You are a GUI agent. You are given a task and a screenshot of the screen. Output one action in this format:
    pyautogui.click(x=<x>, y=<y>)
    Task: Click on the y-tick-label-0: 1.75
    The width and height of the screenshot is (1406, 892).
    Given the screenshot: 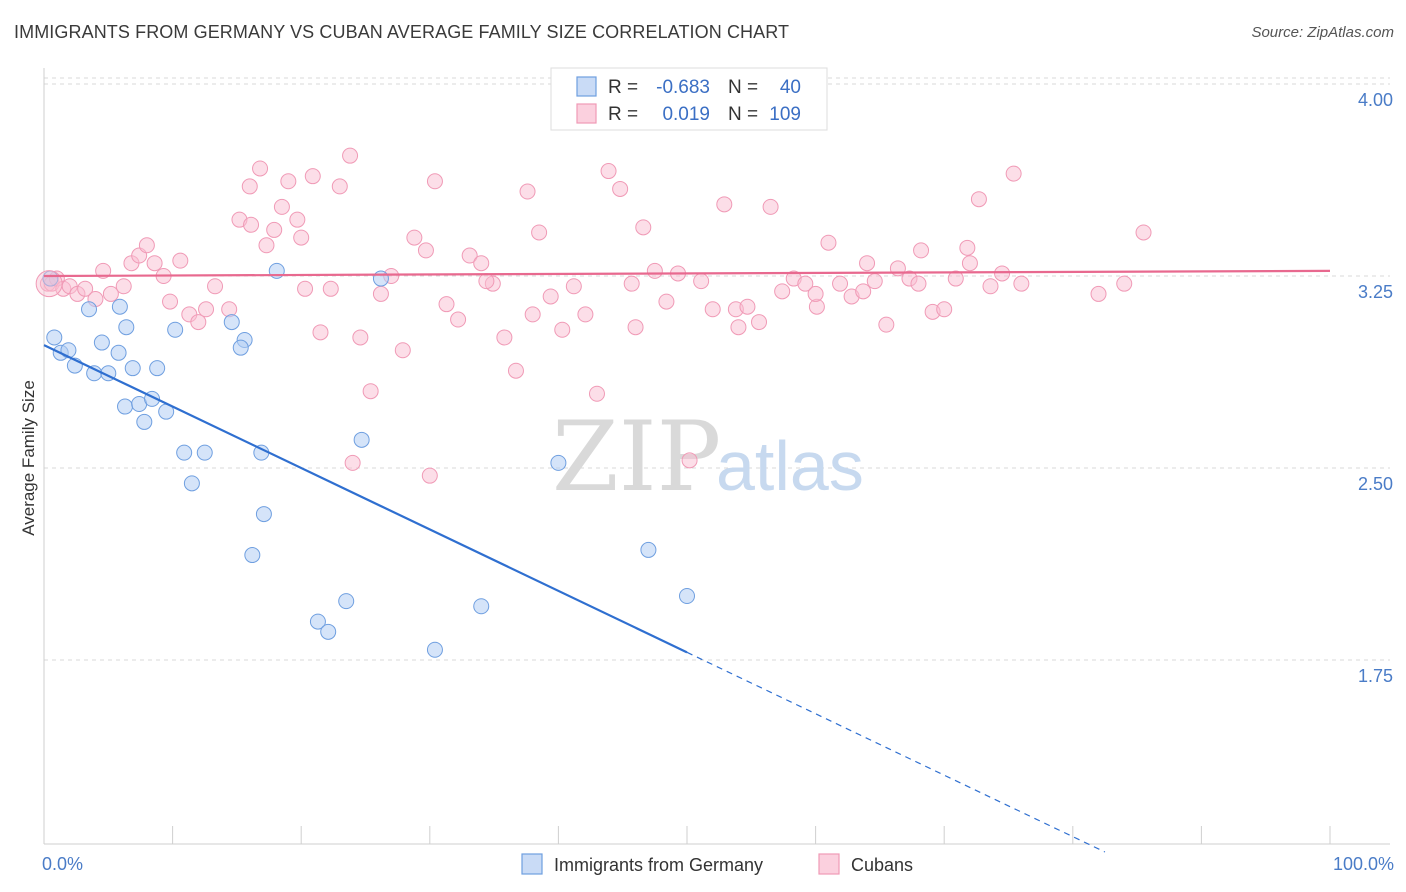 What is the action you would take?
    pyautogui.click(x=1375, y=676)
    